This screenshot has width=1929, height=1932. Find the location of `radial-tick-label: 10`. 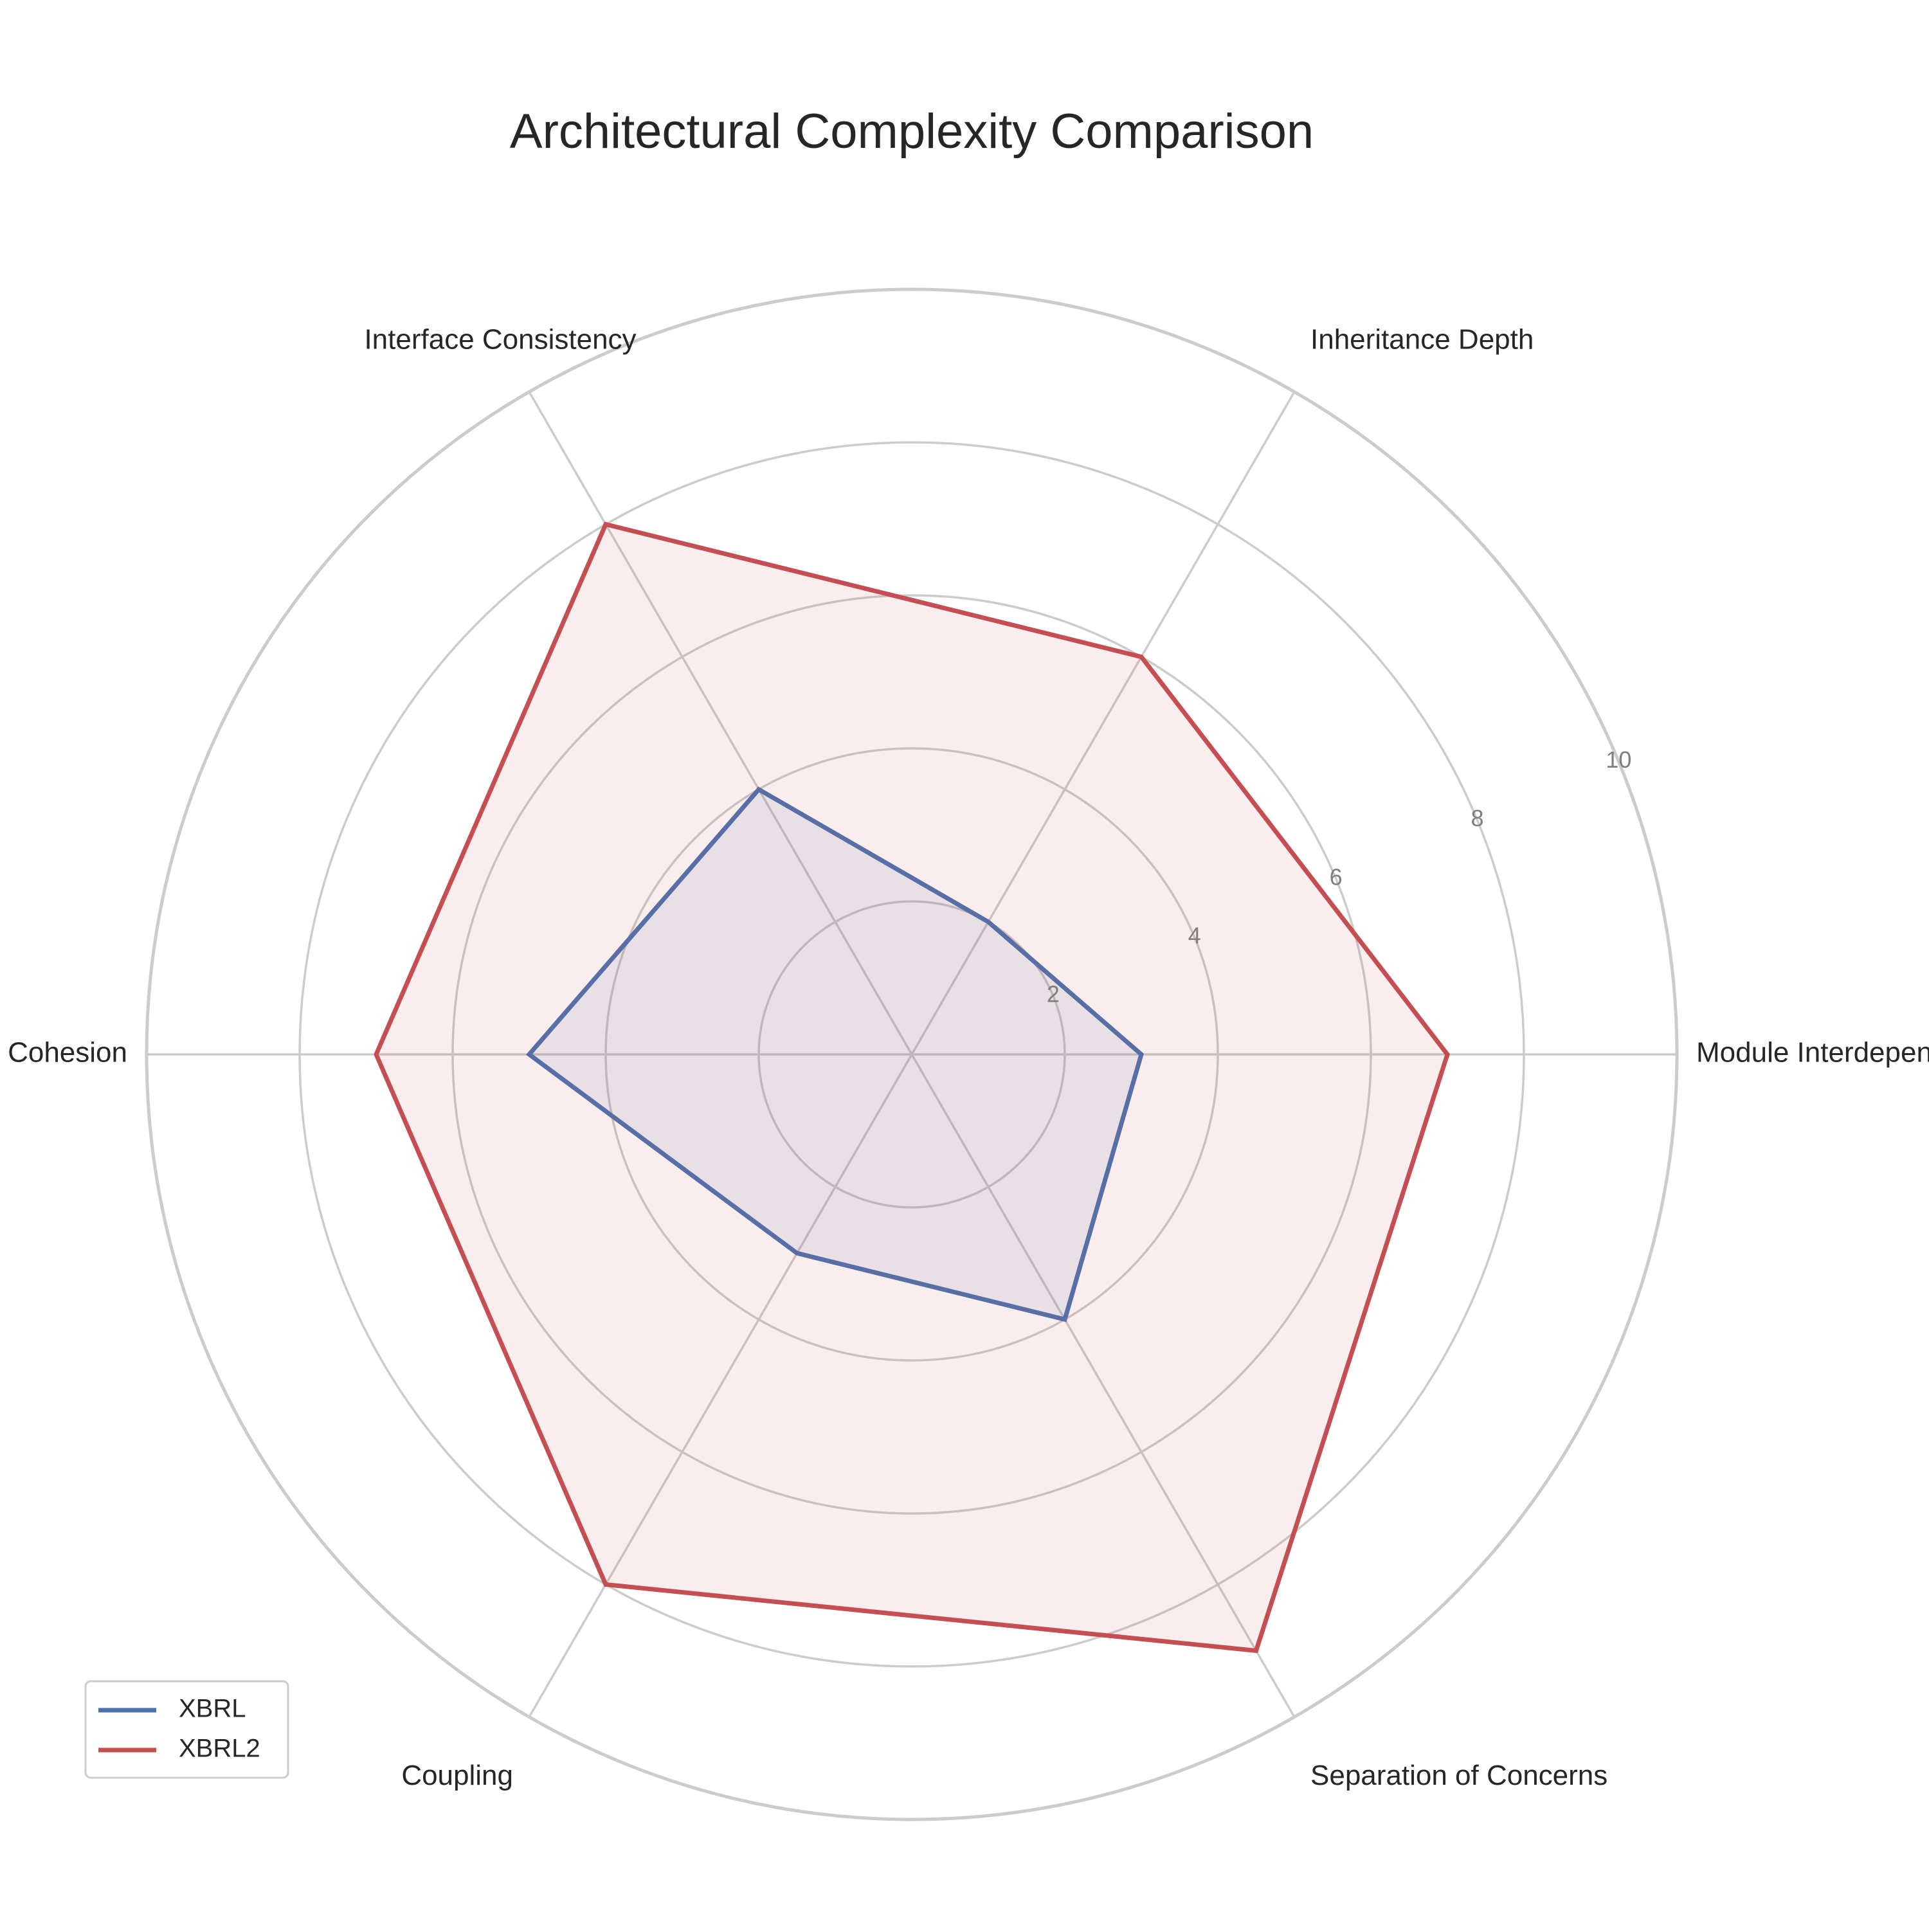

radial-tick-label: 10 is located at coordinates (1618, 760).